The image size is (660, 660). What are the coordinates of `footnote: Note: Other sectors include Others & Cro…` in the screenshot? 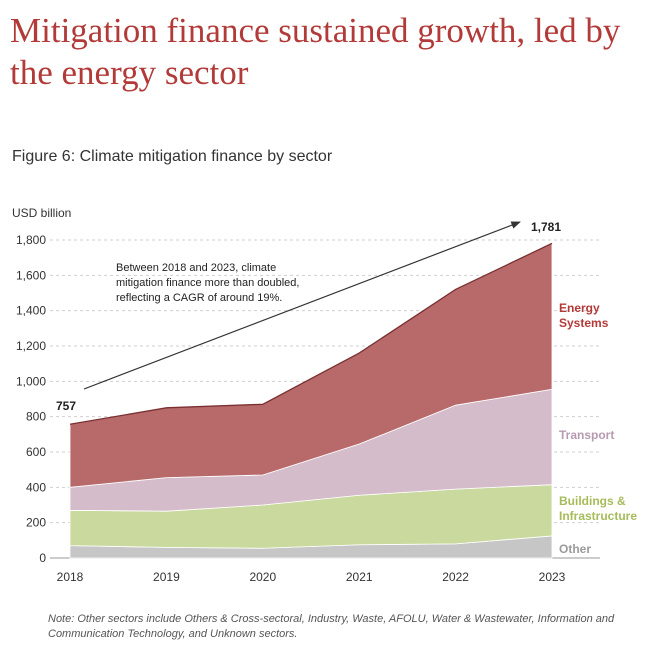 It's located at (331, 626).